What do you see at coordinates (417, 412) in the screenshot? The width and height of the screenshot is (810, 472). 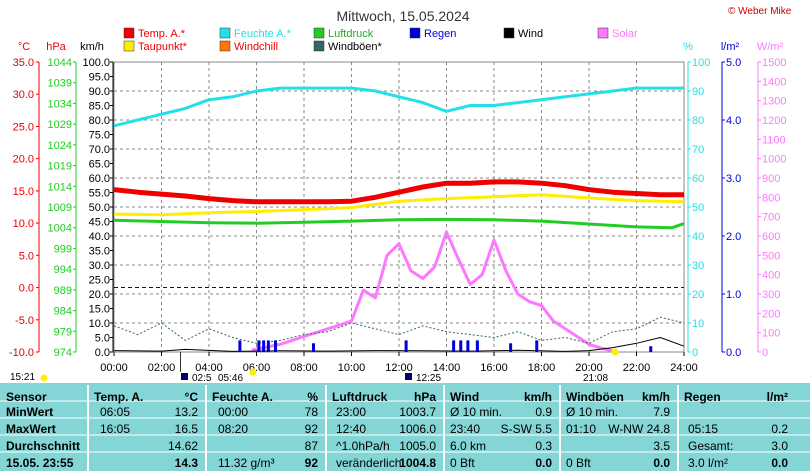 I see `stat-cell: 1003.7` at bounding box center [417, 412].